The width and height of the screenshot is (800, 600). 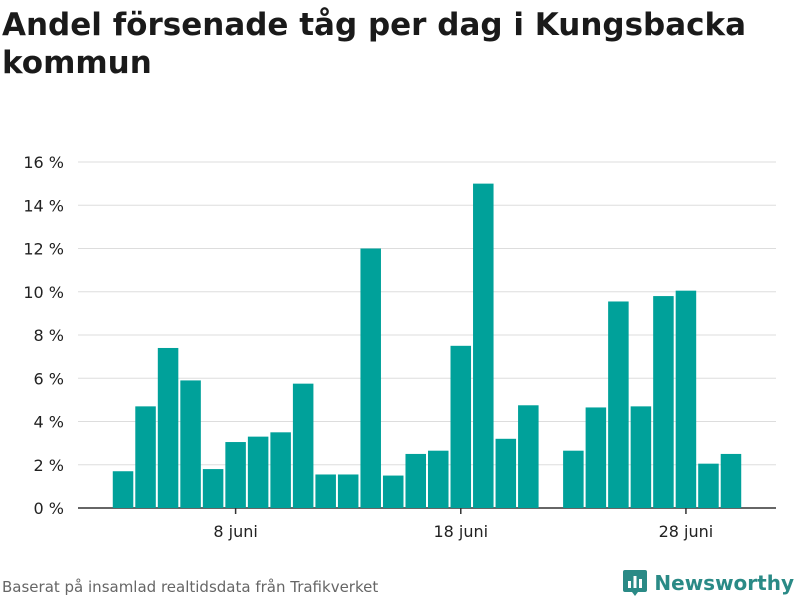 I want to click on x-axis-ticks: 8 juni 18 juni 28 juni, so click(x=463, y=524).